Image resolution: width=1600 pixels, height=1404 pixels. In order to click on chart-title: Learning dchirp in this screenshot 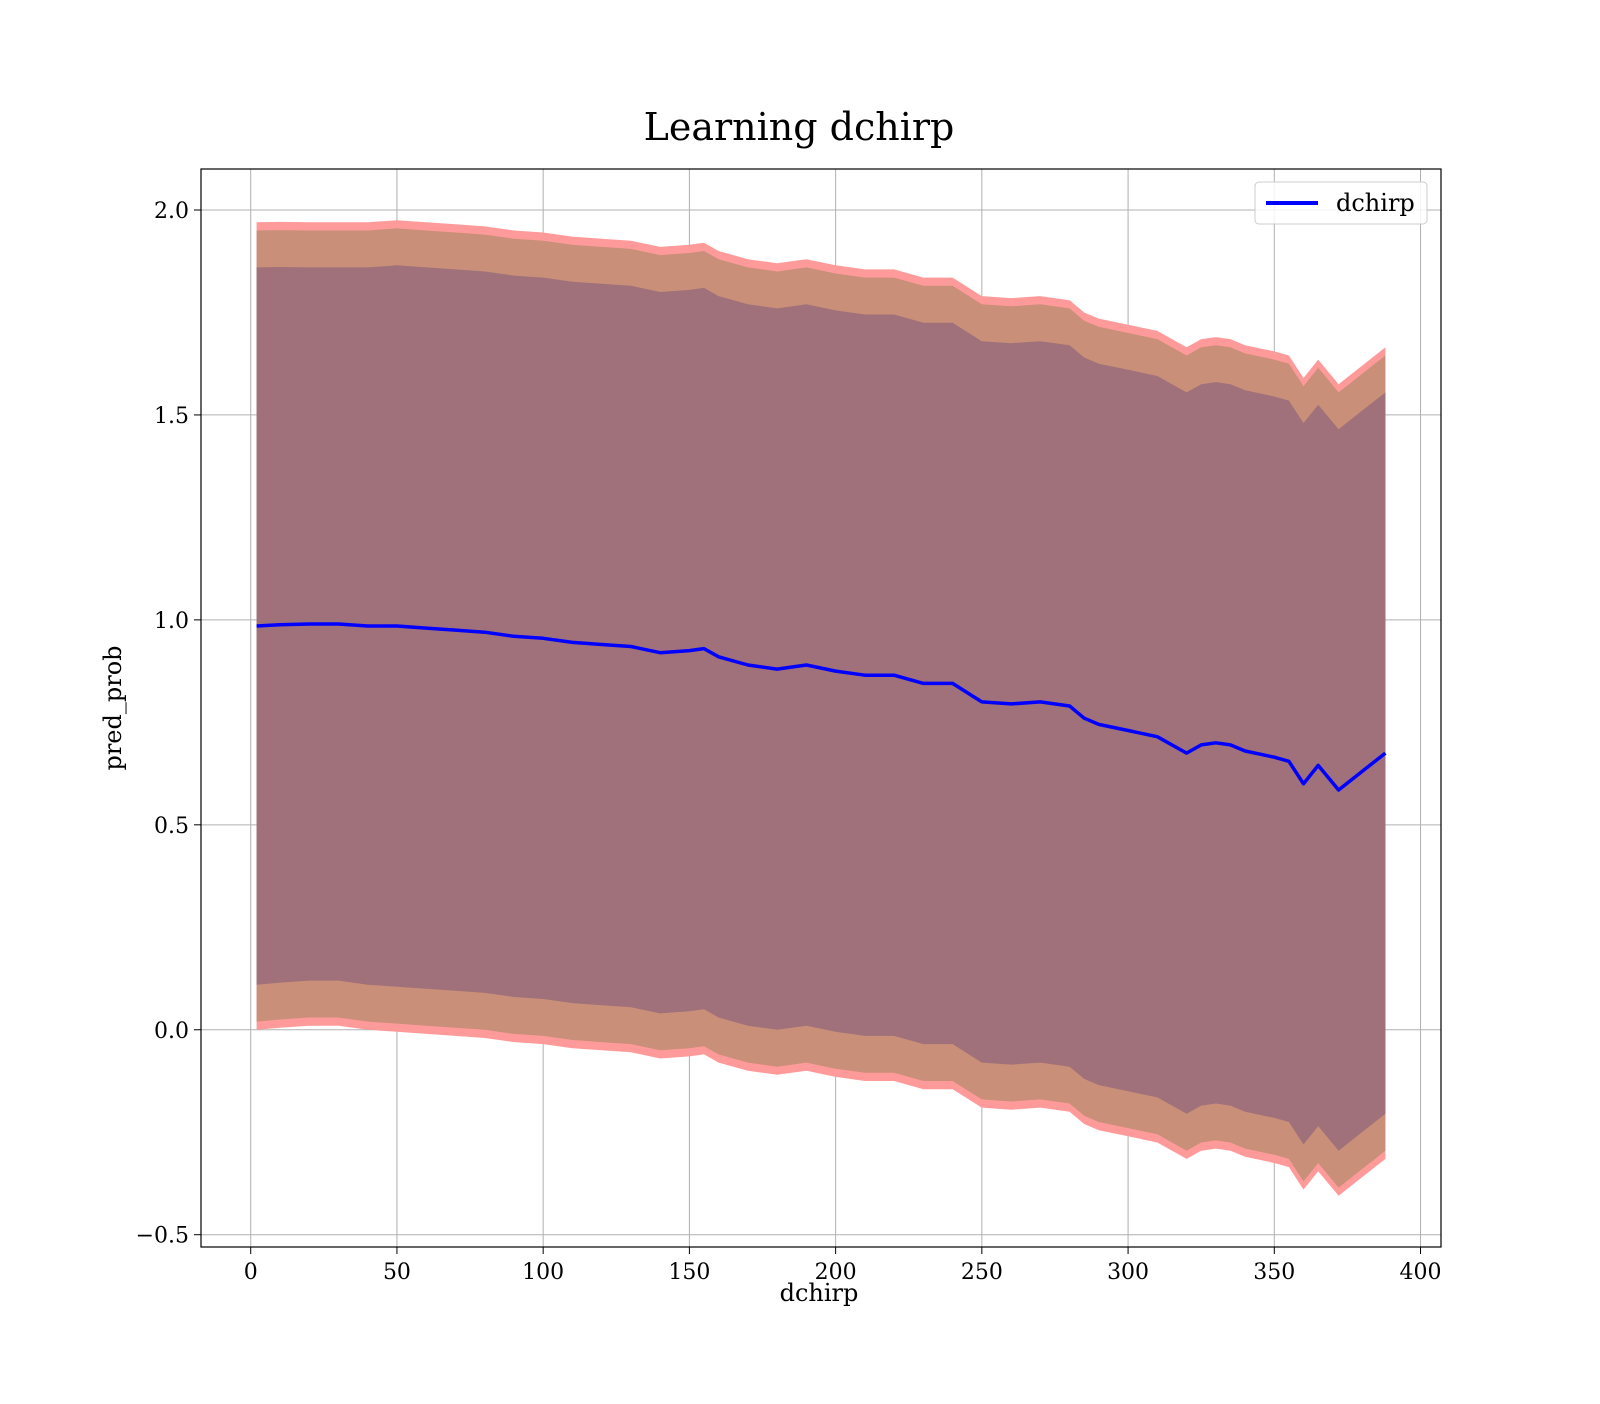, I will do `click(799, 127)`.